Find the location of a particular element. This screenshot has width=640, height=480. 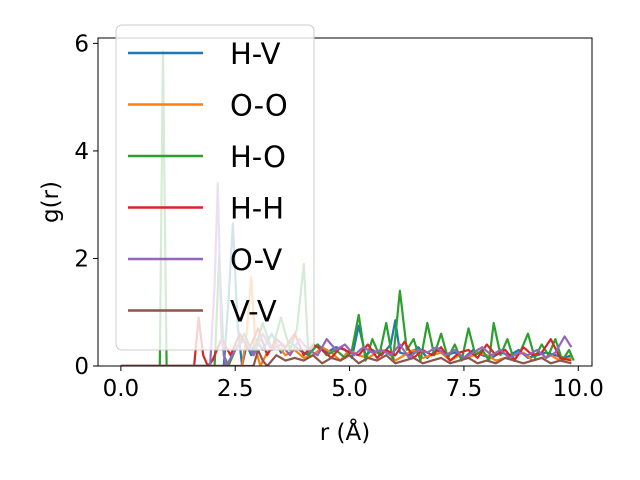

legend-entry-o-o: O-O is located at coordinates (208, 106).